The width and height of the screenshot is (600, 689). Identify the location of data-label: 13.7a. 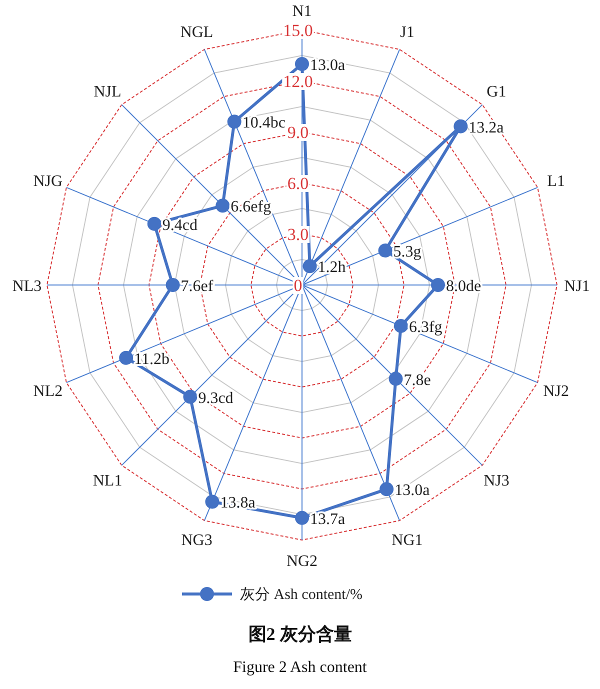
(328, 519).